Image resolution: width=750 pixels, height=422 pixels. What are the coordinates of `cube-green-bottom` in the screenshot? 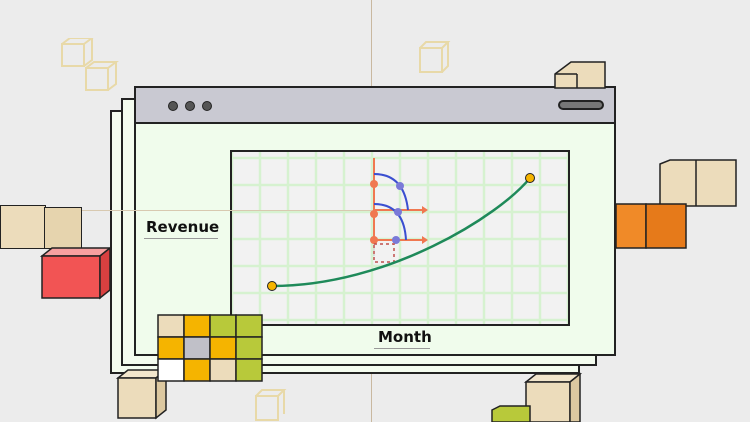 It's located at (511, 413).